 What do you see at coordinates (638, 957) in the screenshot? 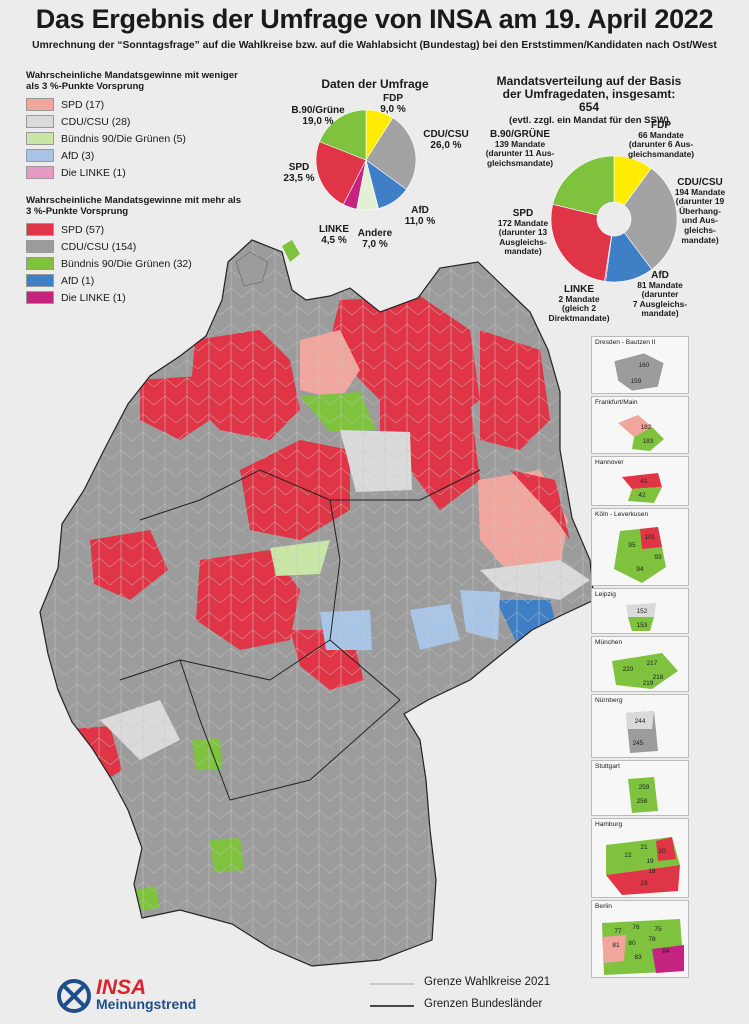
I see `inset-district-number: 83` at bounding box center [638, 957].